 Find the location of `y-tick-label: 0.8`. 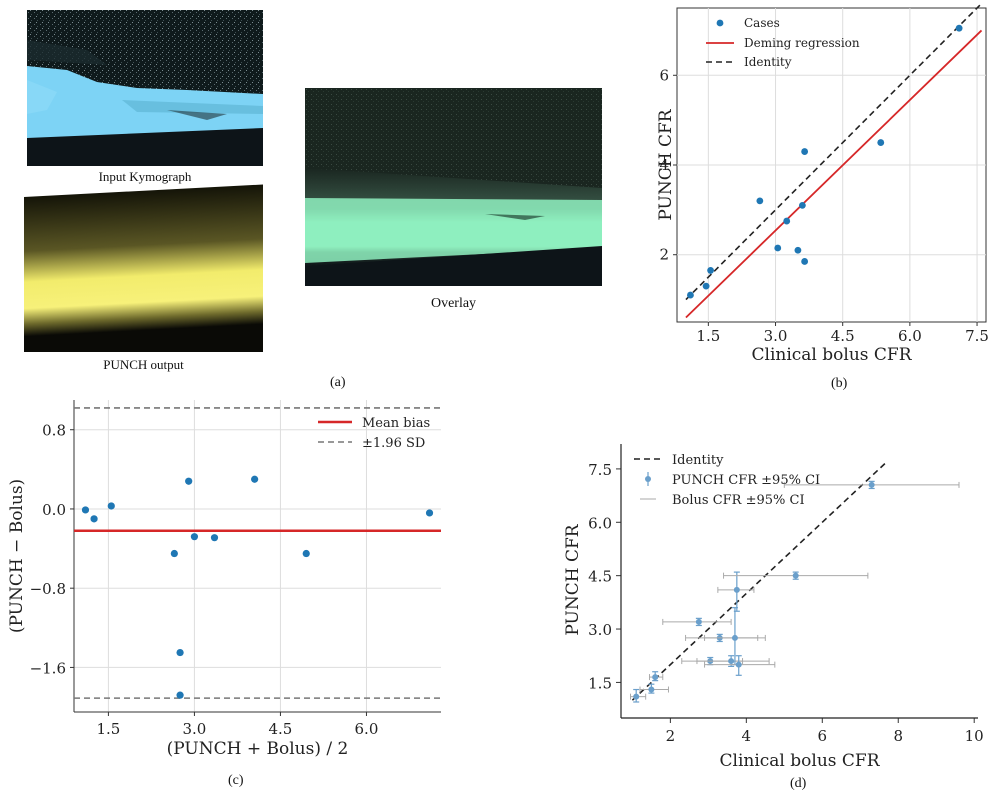

y-tick-label: 0.8 is located at coordinates (54, 431).